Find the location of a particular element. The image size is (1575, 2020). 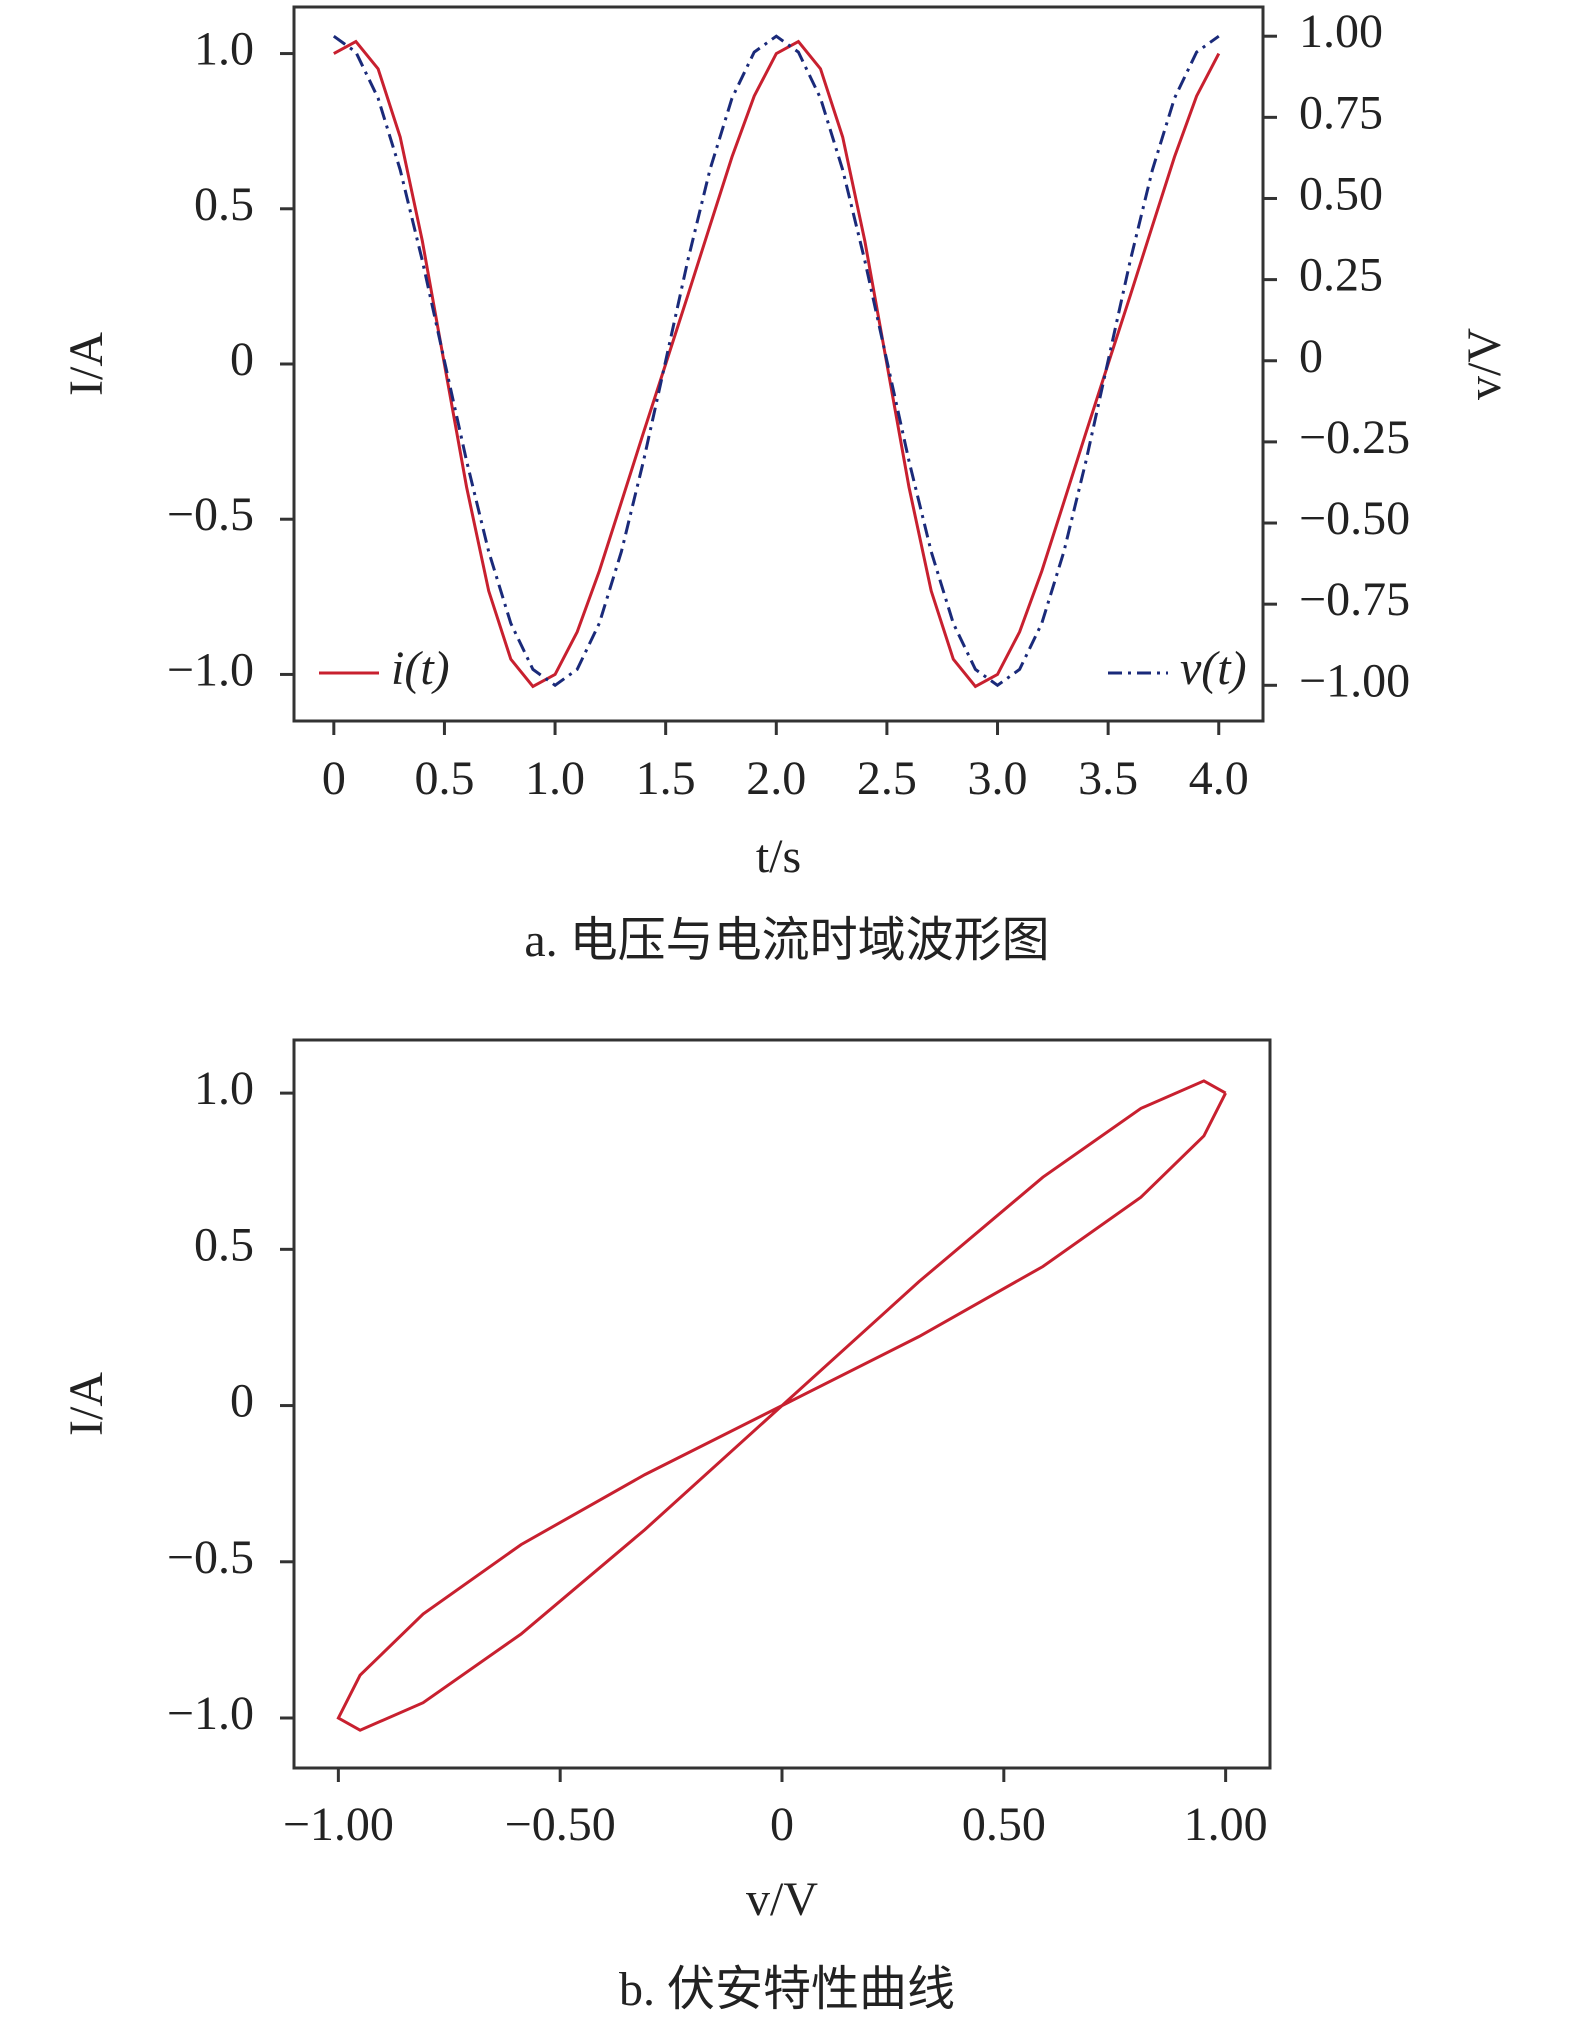

y2-tick-label: −0.25 is located at coordinates (1354, 437).